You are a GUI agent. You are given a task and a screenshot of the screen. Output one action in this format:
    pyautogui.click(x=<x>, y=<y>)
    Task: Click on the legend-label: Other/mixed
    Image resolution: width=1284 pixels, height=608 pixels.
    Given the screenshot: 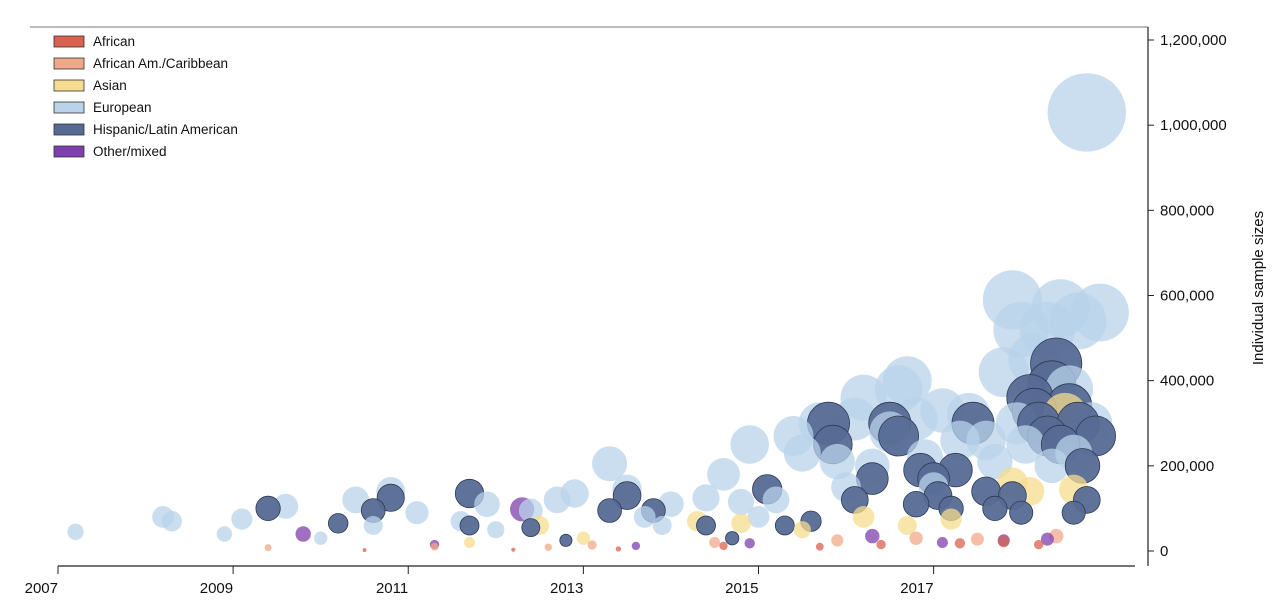 What is the action you would take?
    pyautogui.click(x=130, y=151)
    